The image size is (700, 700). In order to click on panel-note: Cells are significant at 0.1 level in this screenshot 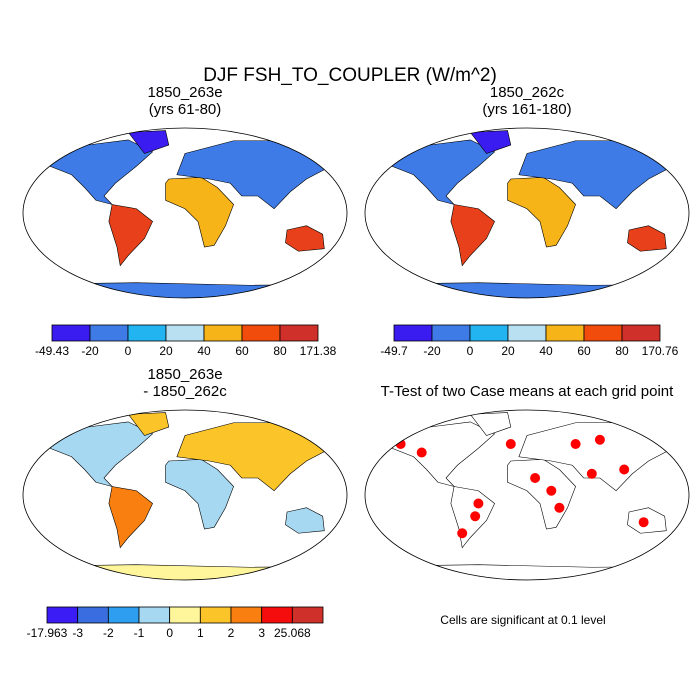, I will do `click(522, 620)`.